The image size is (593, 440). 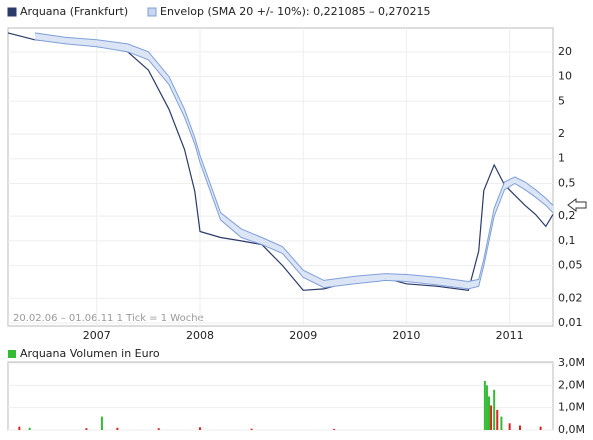 I want to click on legend-label: Arquana (Frankfurt), so click(x=74, y=11).